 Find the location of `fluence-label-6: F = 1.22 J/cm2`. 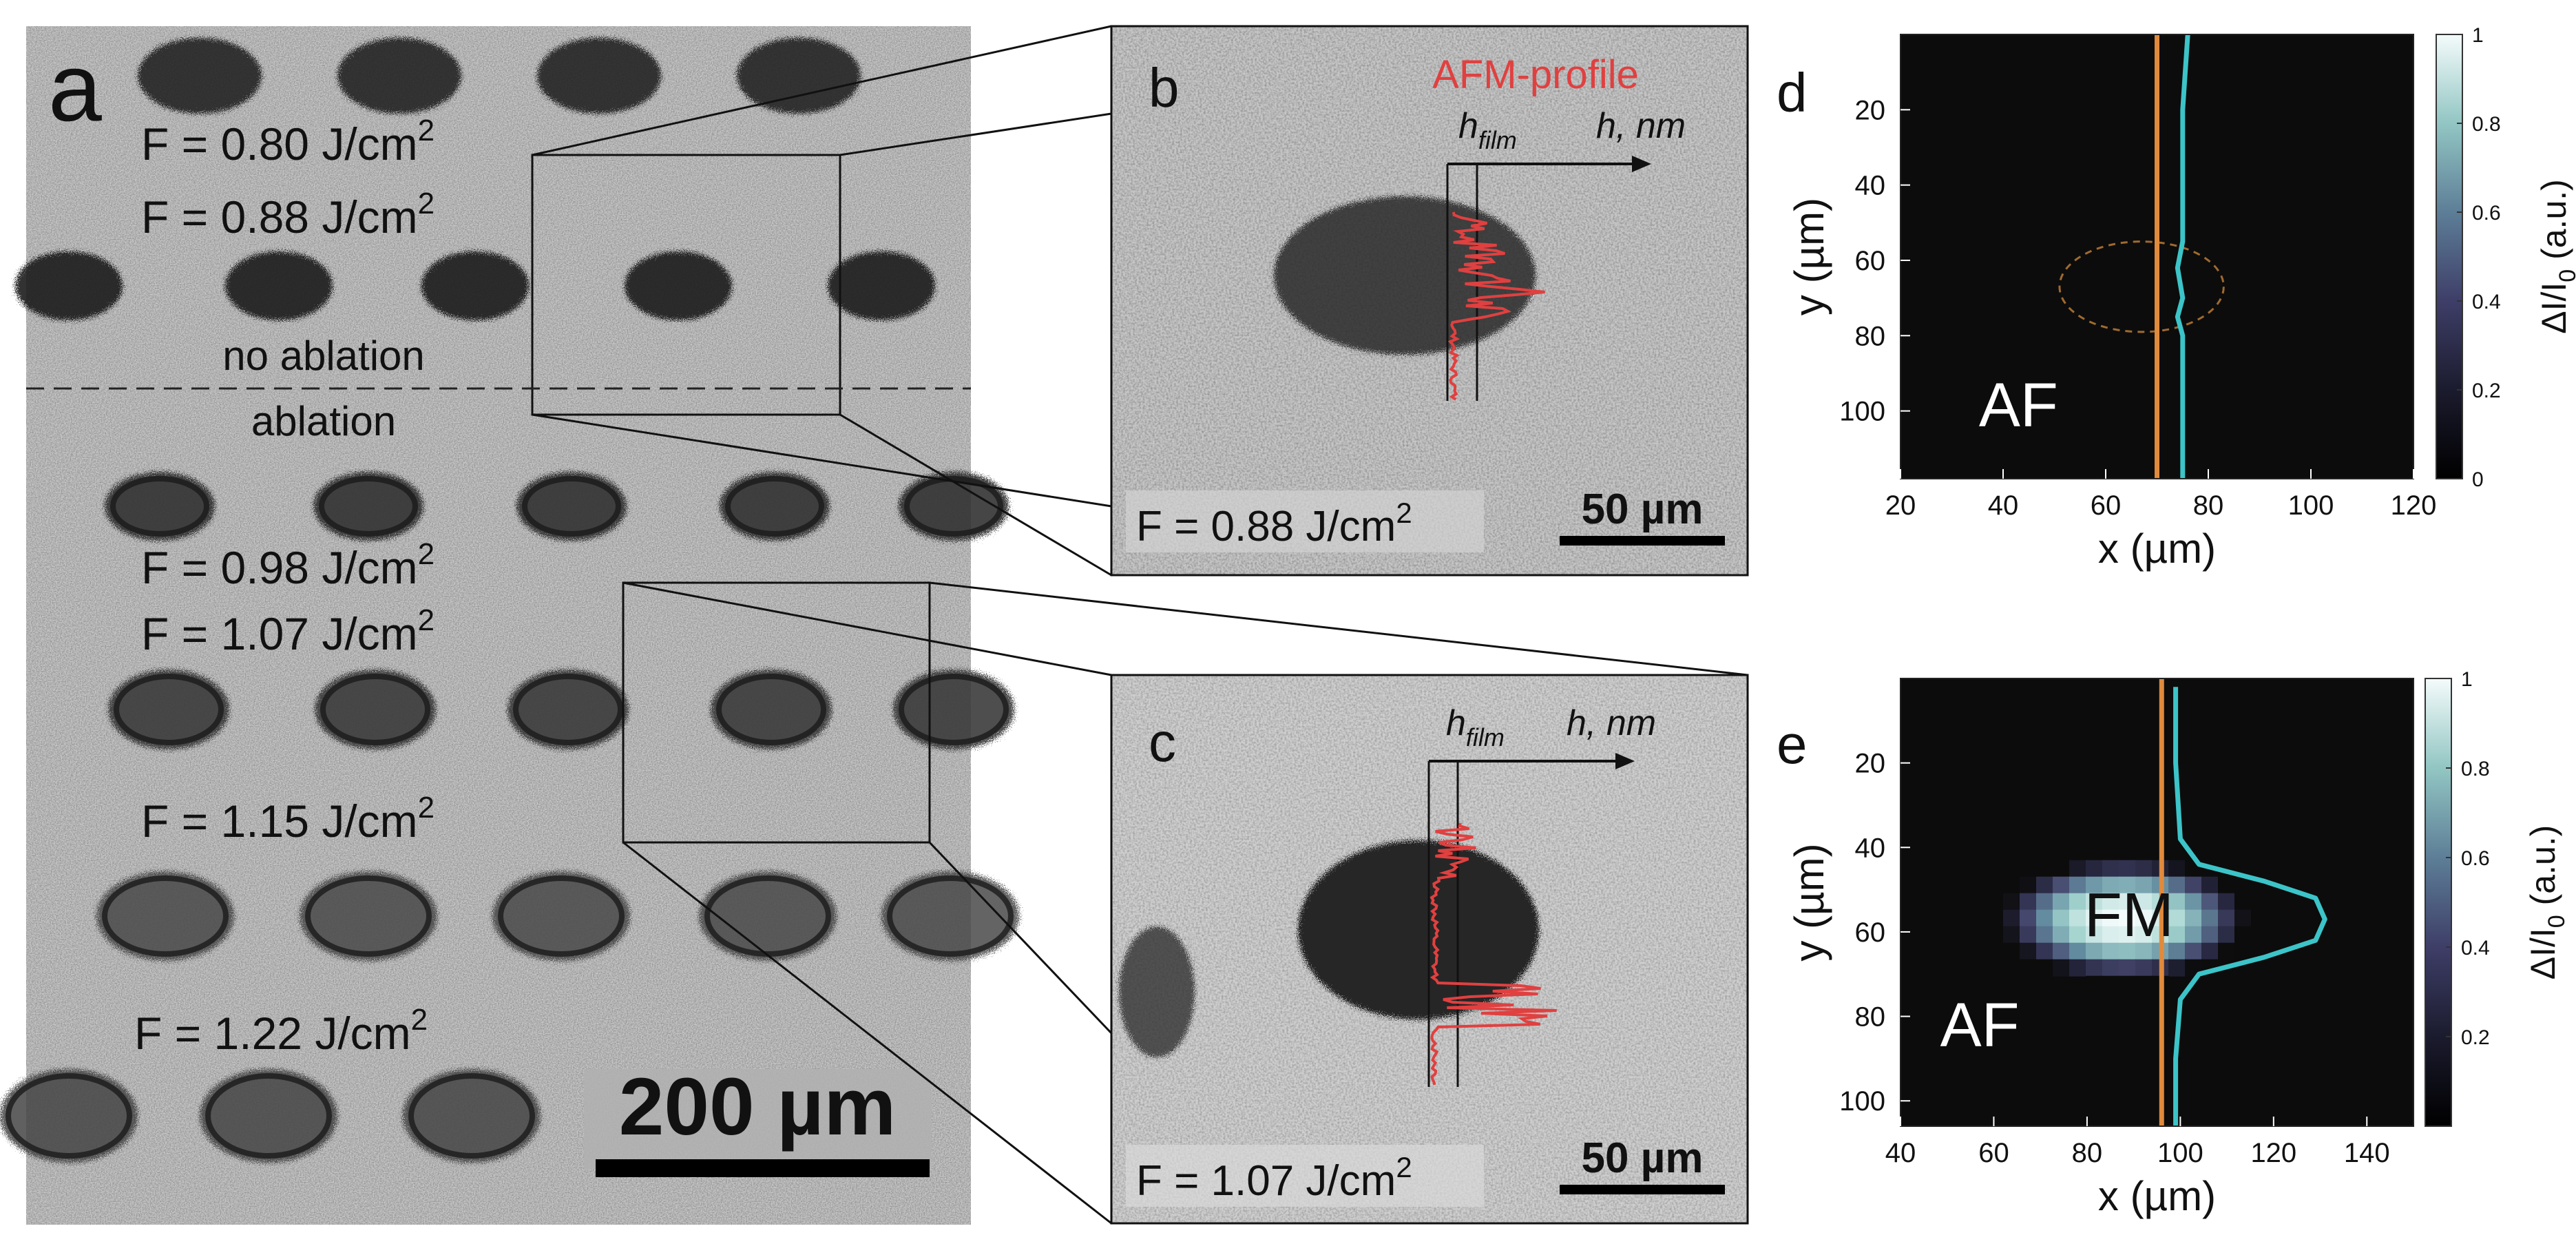

fluence-label-6: F = 1.22 J/cm2 is located at coordinates (281, 1031).